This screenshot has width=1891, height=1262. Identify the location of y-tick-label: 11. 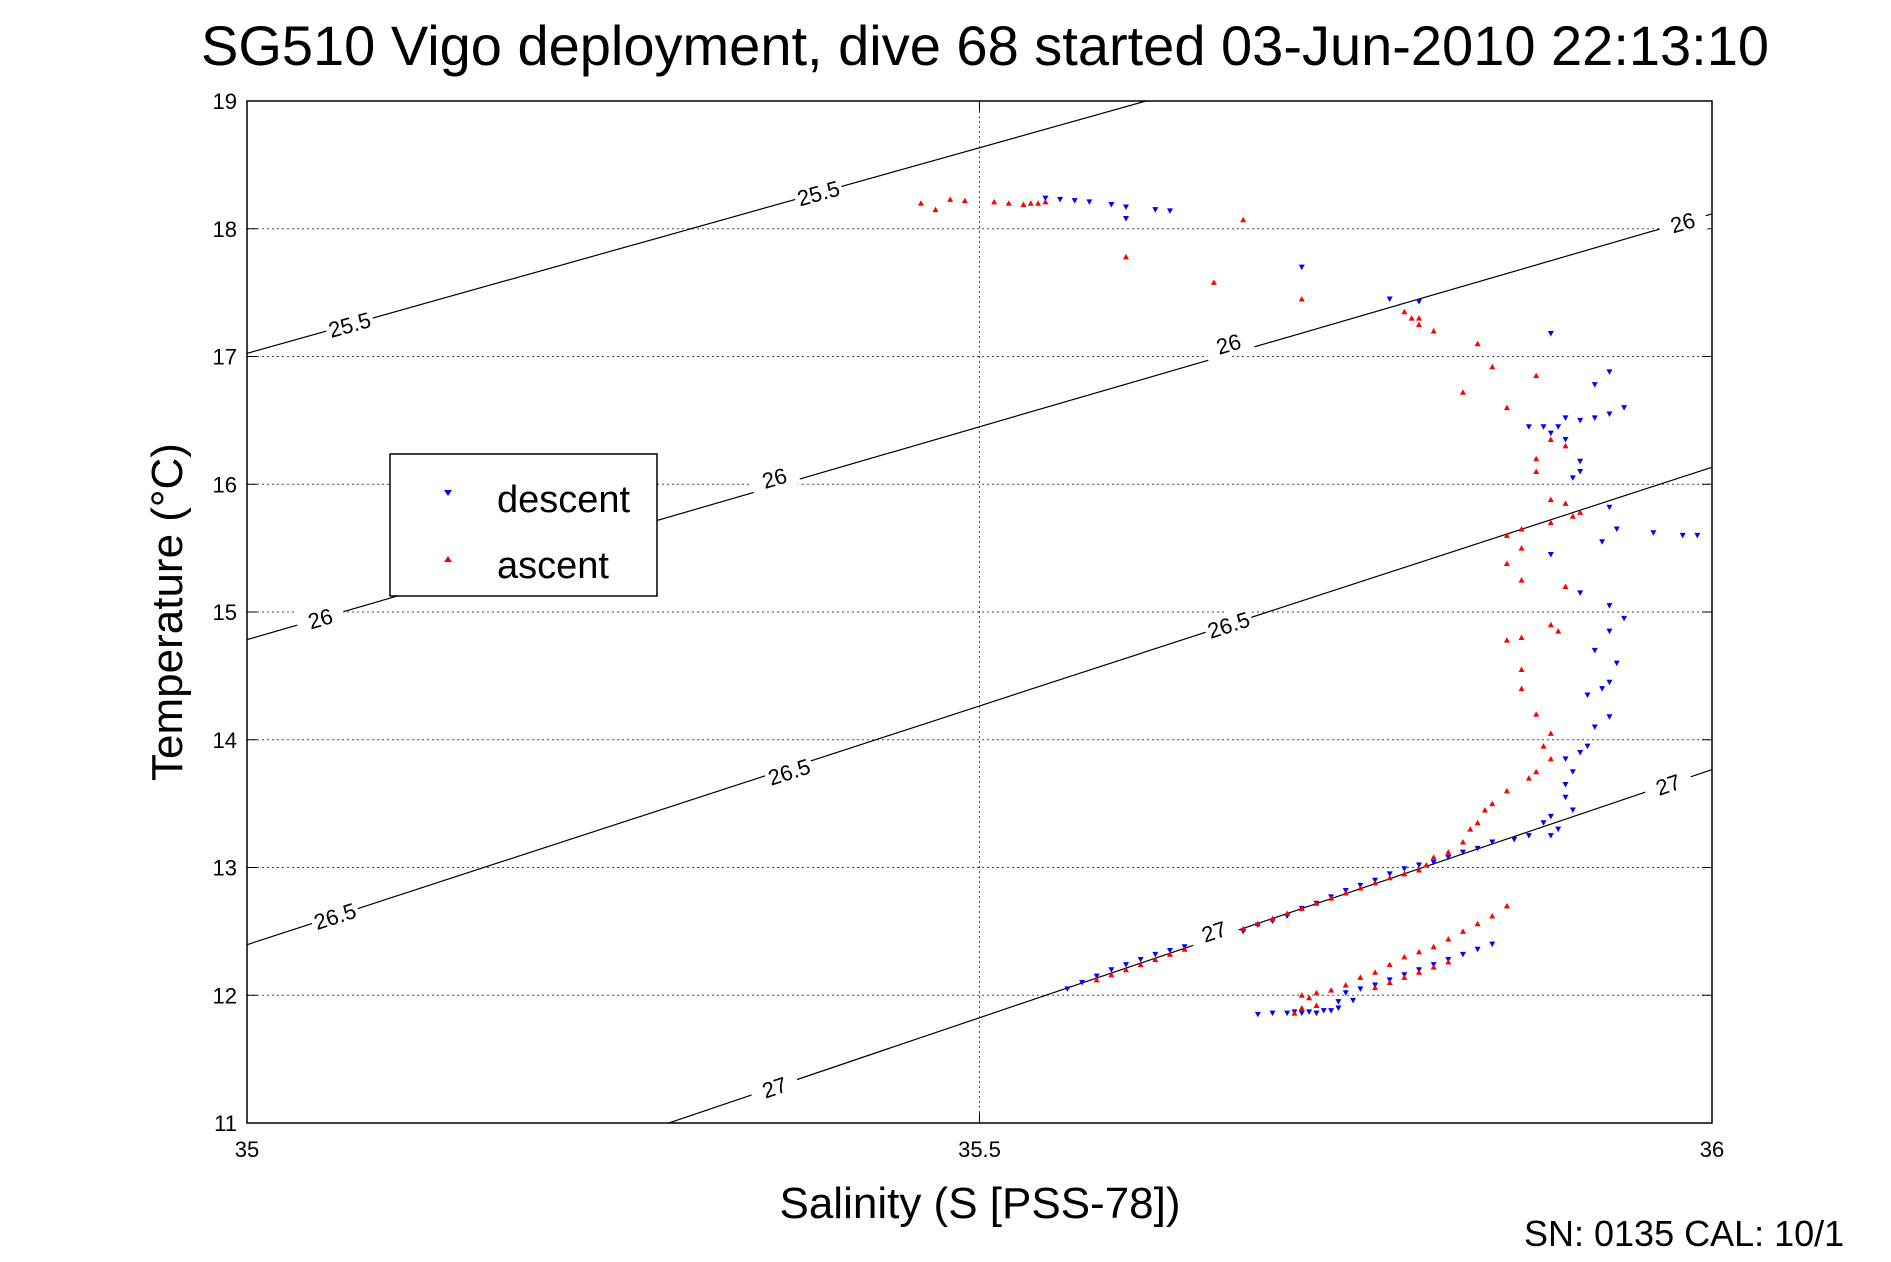
(225, 1123).